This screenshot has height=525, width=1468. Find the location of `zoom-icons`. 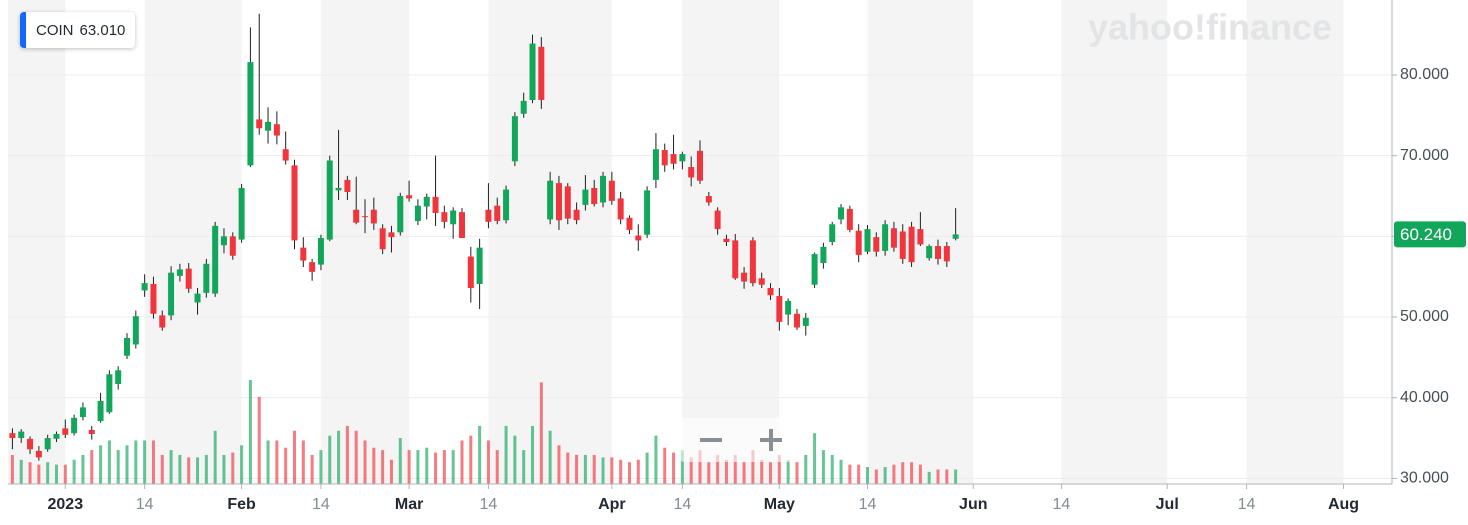

zoom-icons is located at coordinates (741, 440).